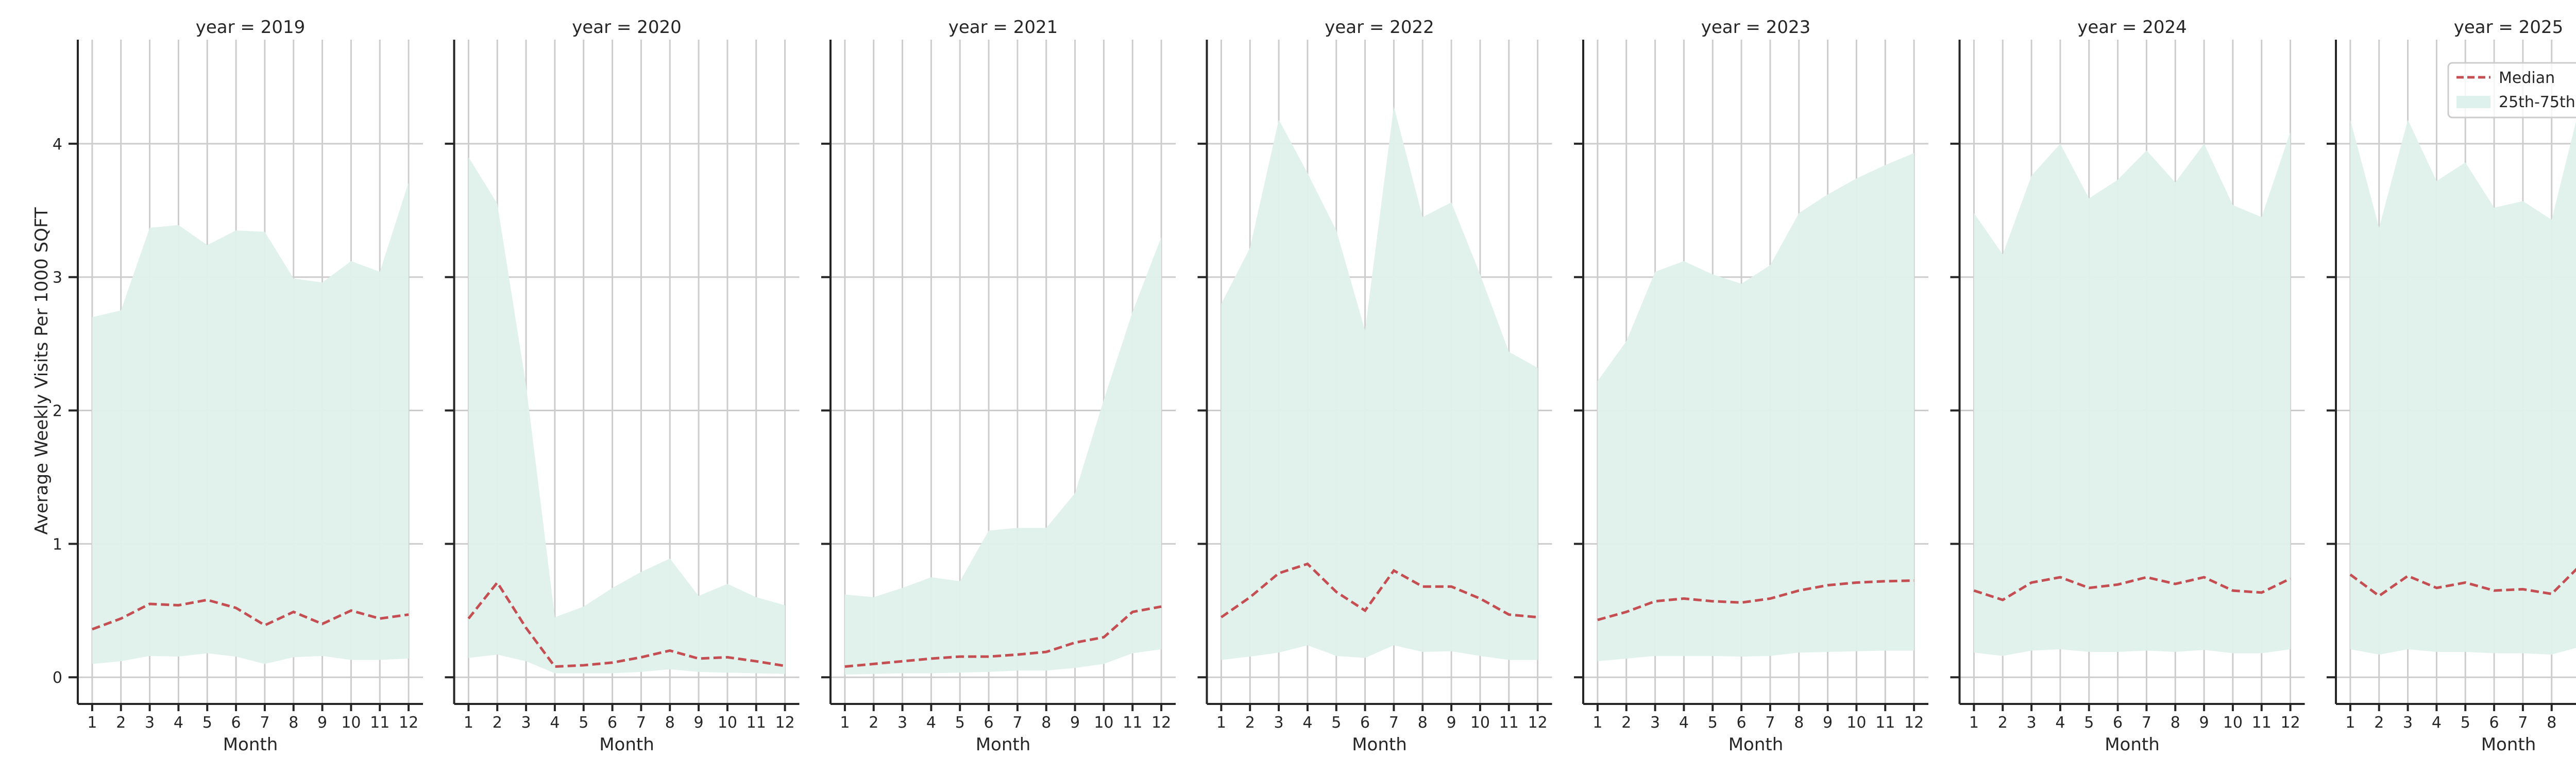 The width and height of the screenshot is (2576, 773). I want to click on panel-title: year = 2020, so click(626, 27).